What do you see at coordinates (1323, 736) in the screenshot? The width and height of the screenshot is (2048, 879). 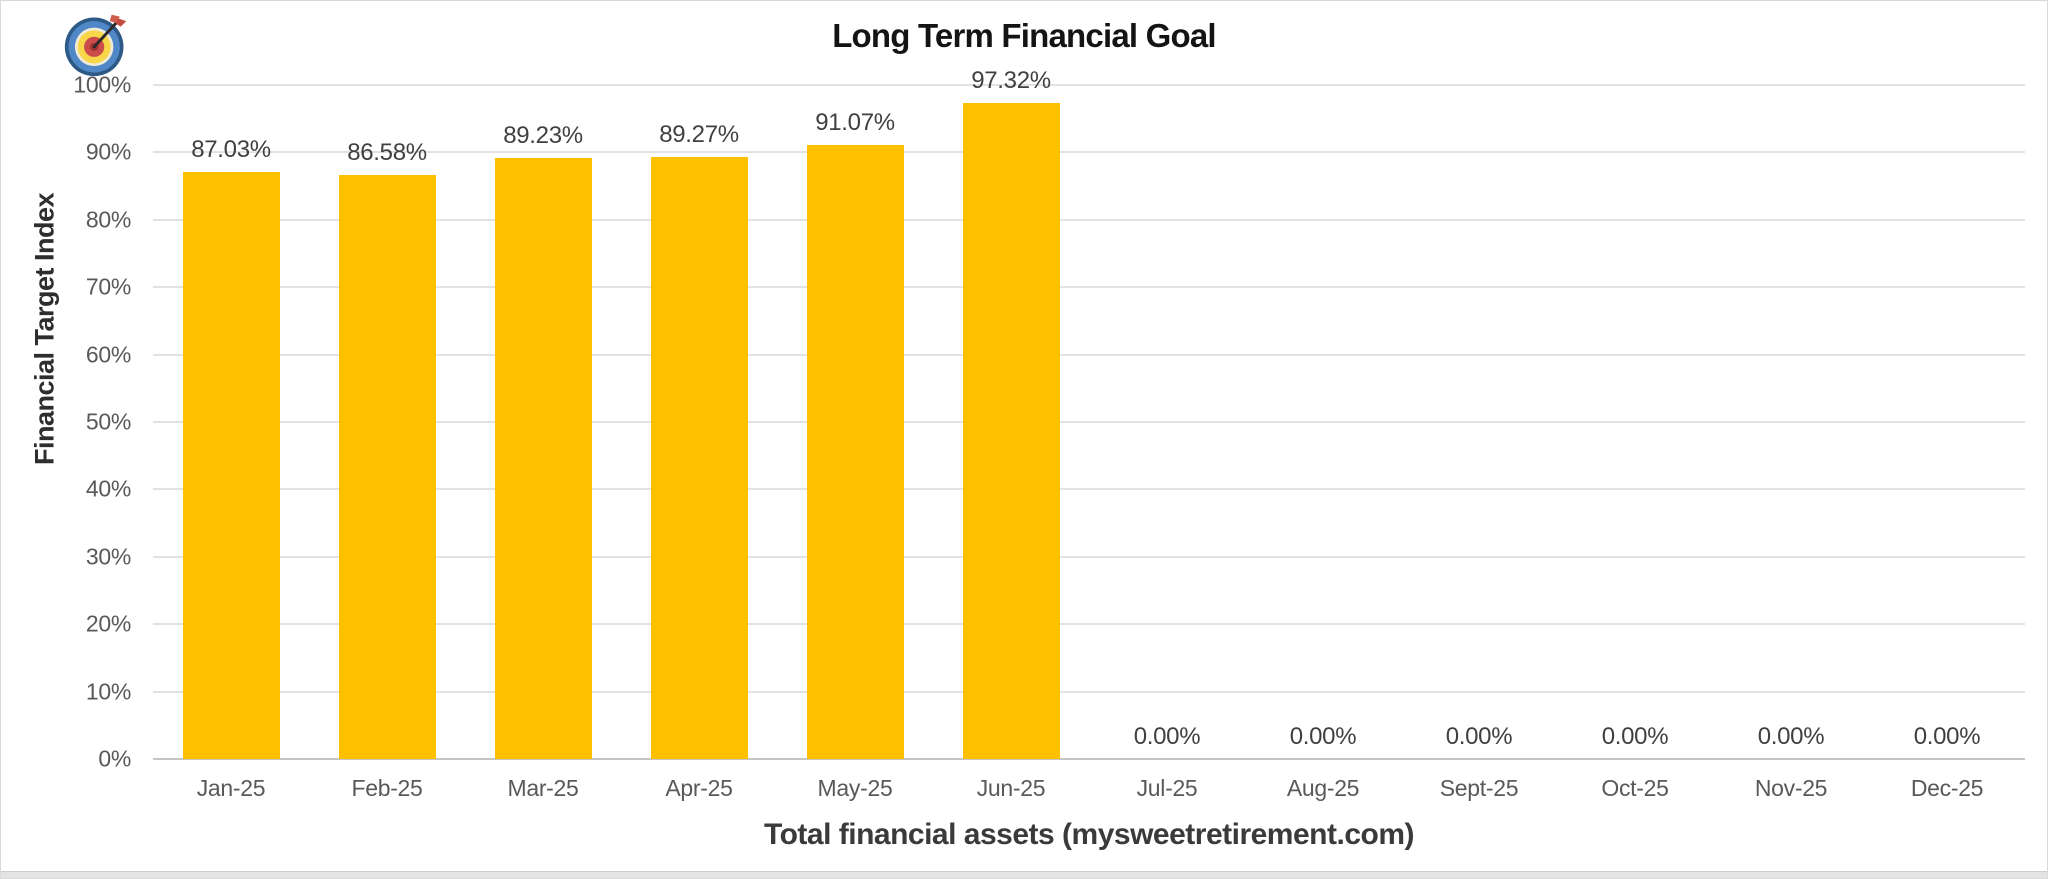 I see `value-label-aug-25: 0.00%` at bounding box center [1323, 736].